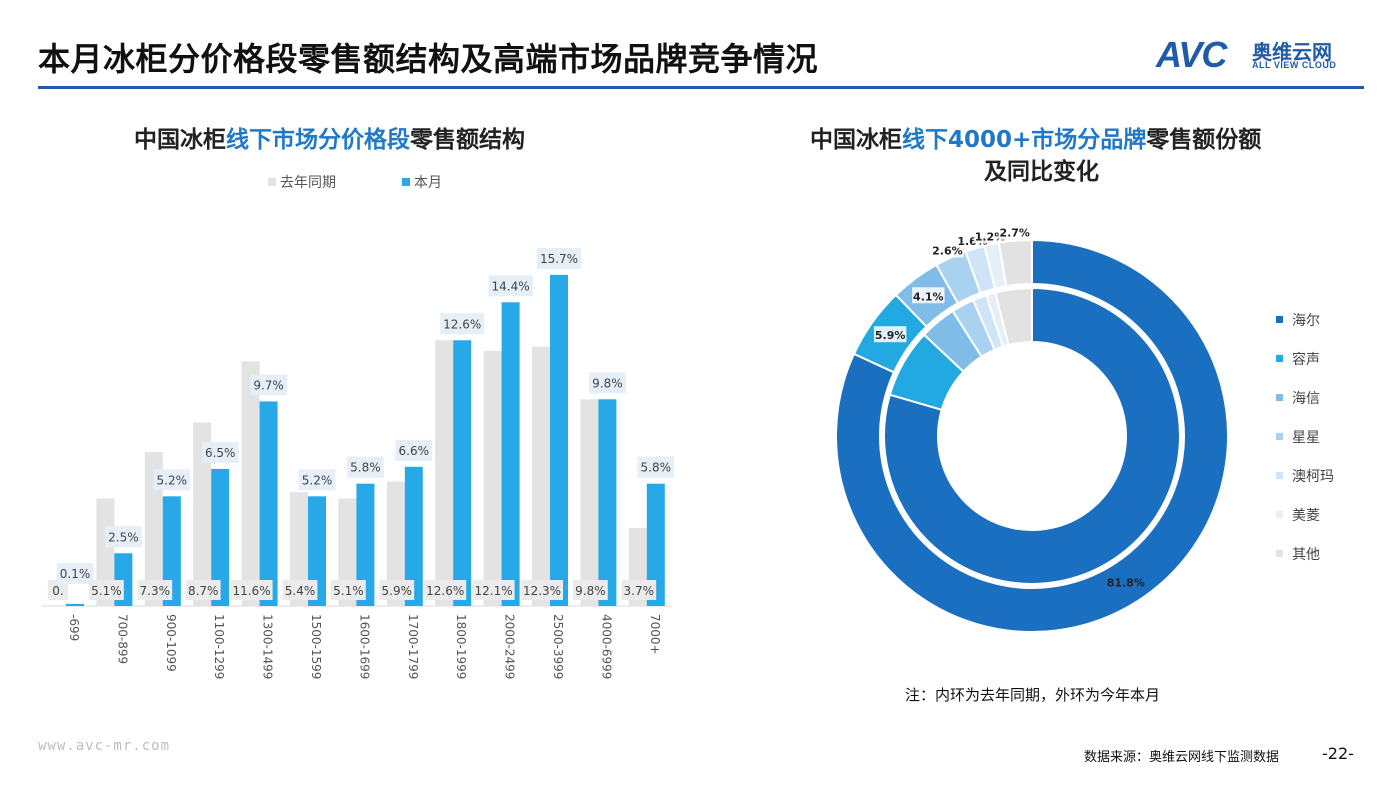 Image resolution: width=1400 pixels, height=788 pixels. Describe the element at coordinates (1033, 695) in the screenshot. I see `donut-note: 注：内环为去年同期，外环为今年本月` at that location.